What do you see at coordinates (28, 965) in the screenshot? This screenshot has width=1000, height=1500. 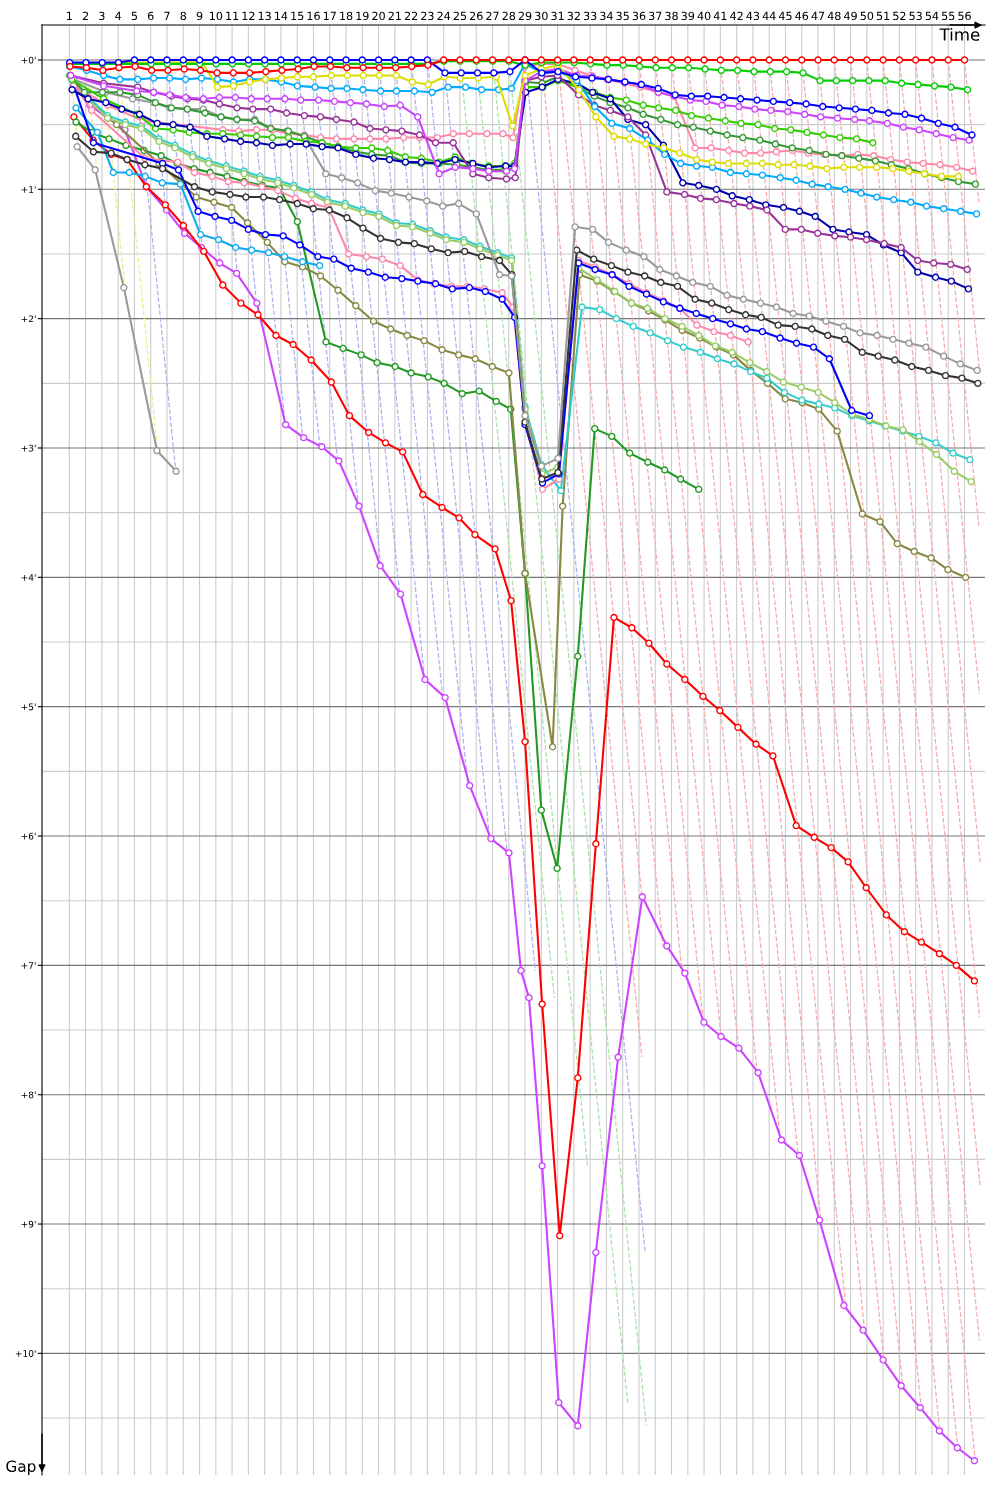 I see `y-tick-label: +7'` at bounding box center [28, 965].